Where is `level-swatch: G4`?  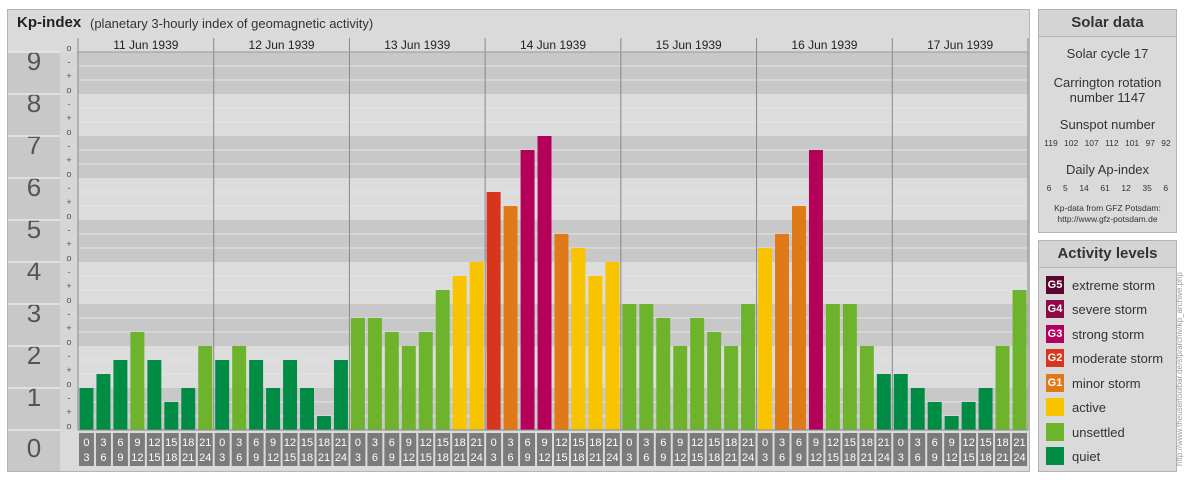
level-swatch: G4 is located at coordinates (1055, 309).